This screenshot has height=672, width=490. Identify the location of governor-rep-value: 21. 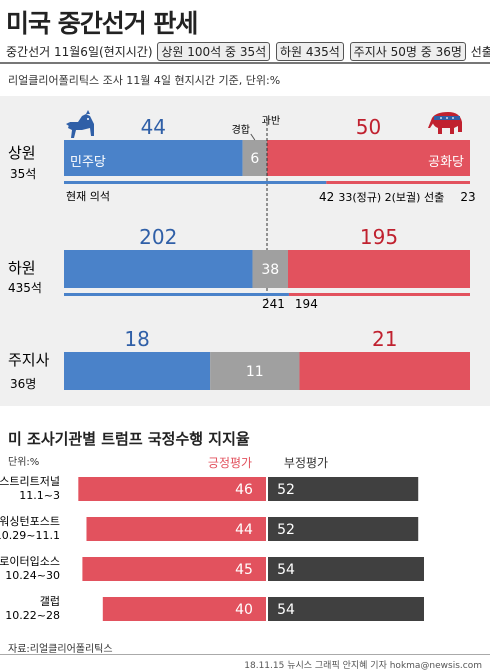
(384, 339).